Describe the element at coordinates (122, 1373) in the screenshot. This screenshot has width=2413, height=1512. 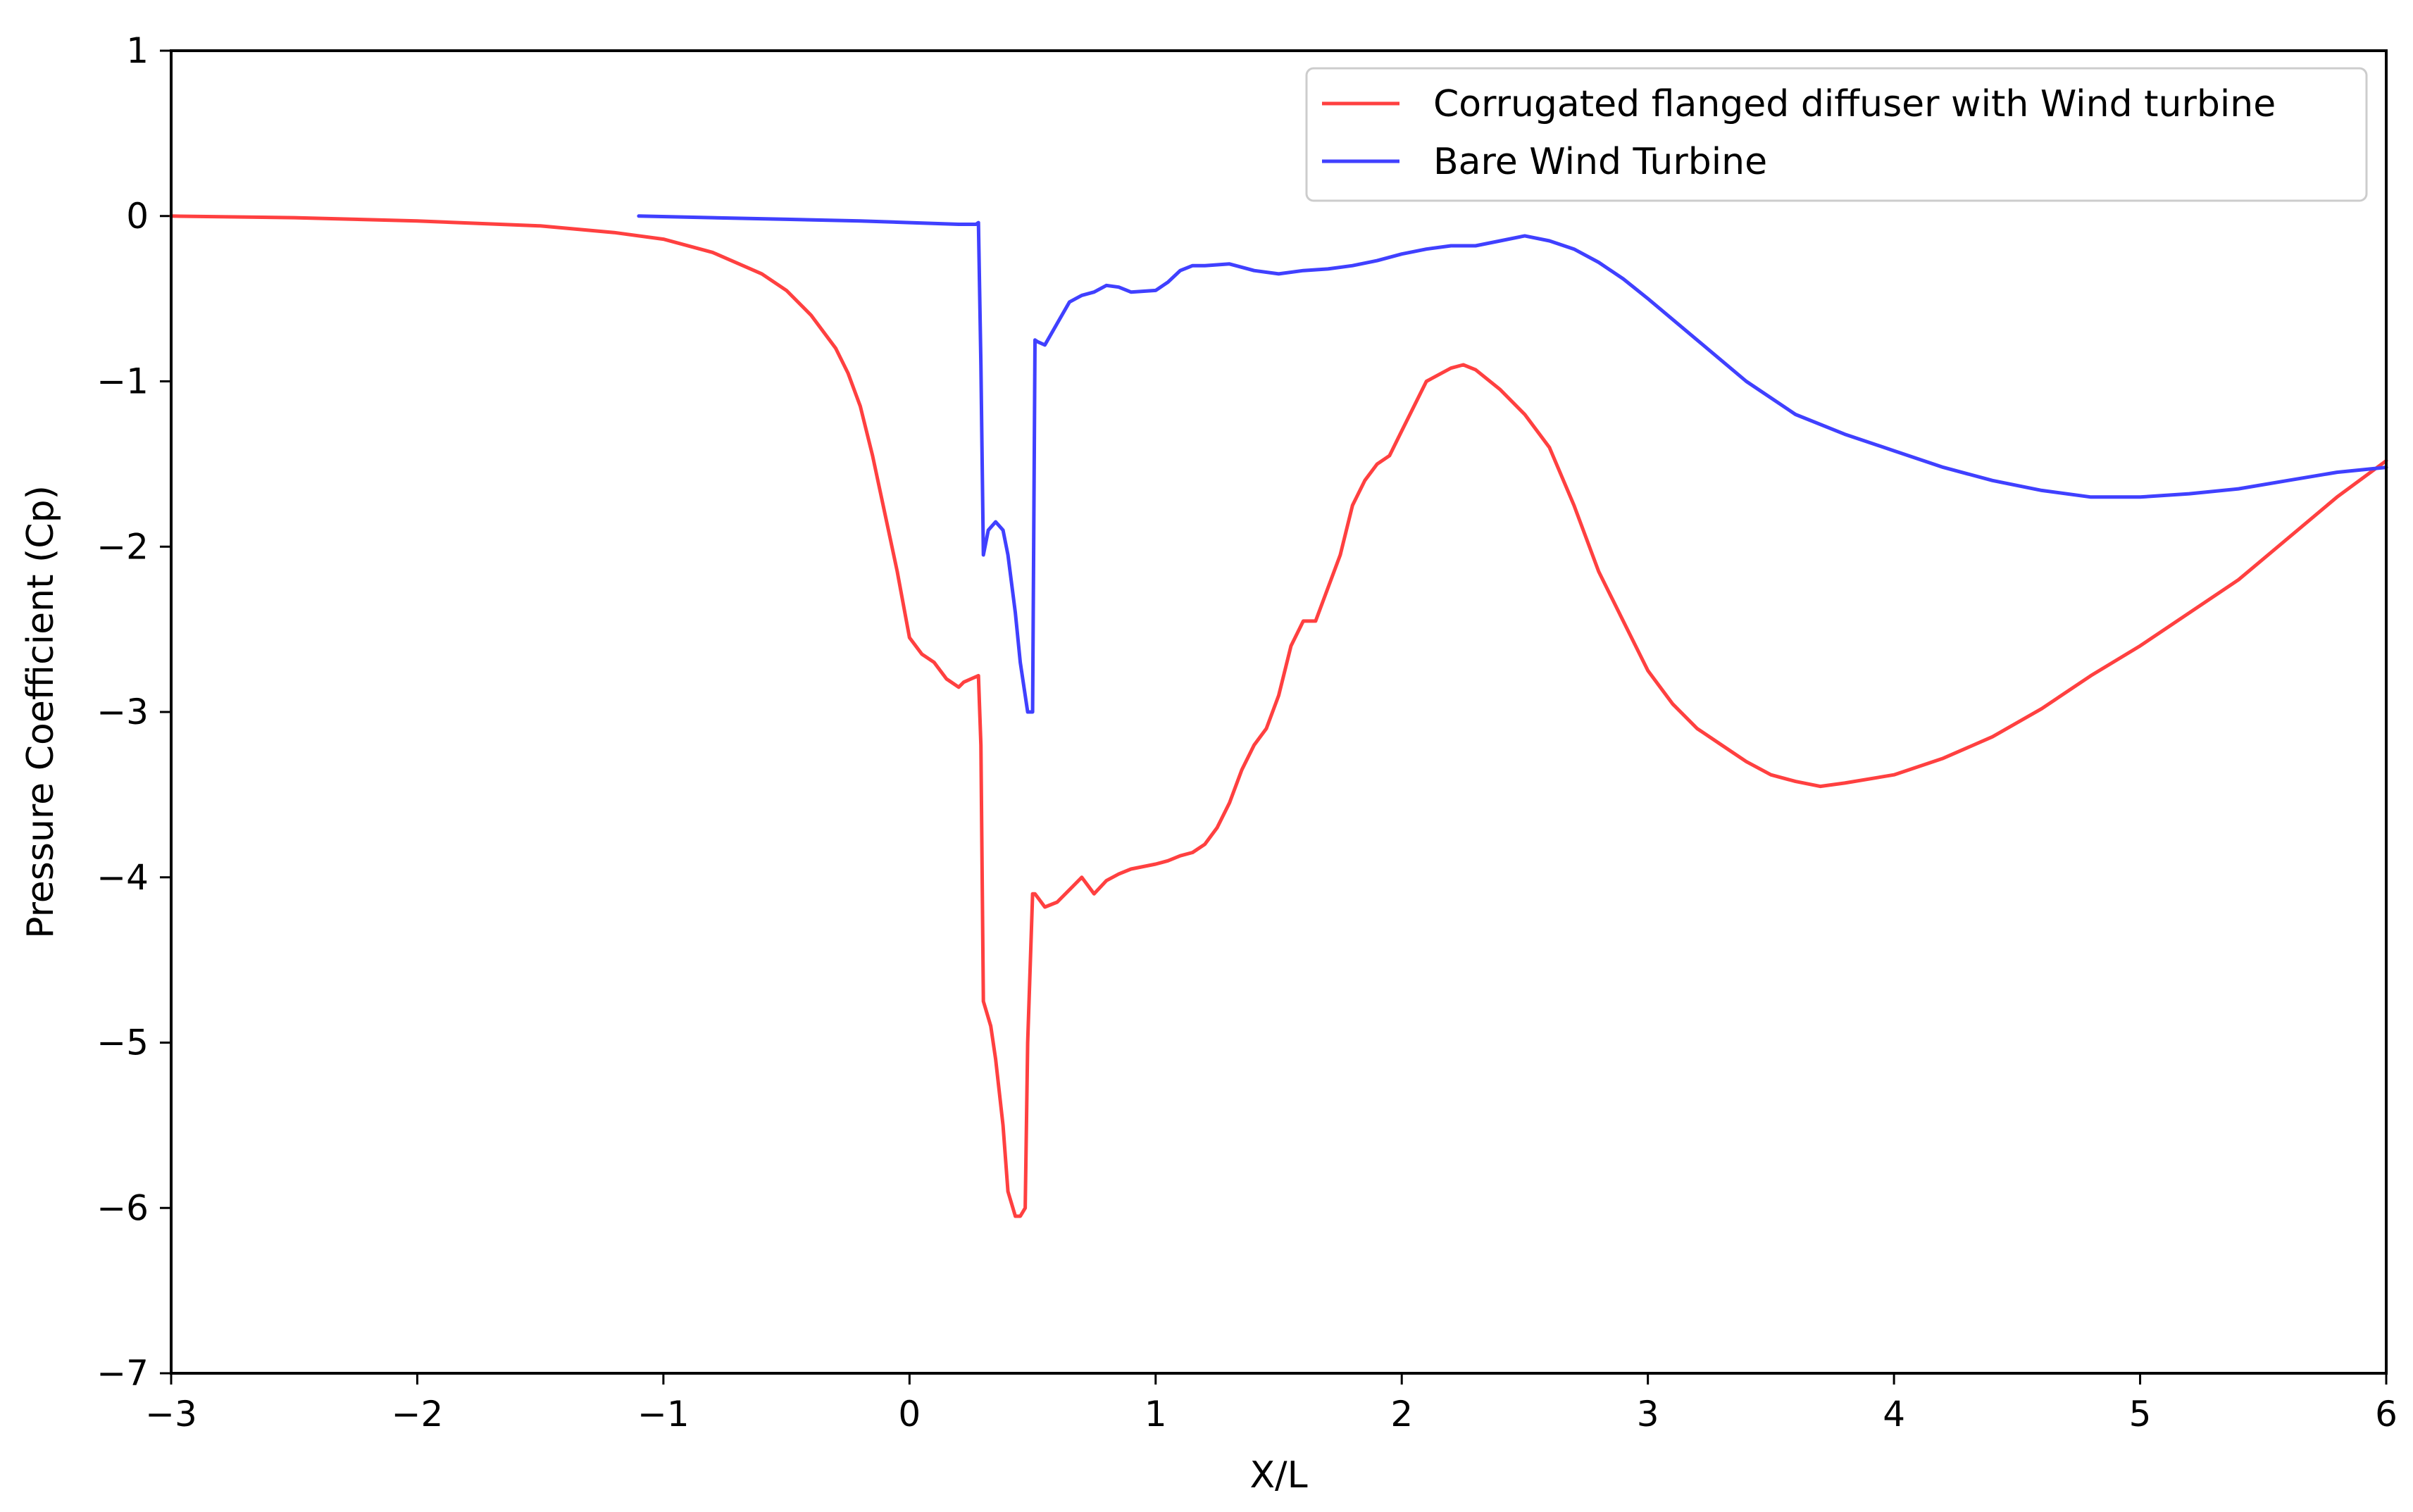
I see `y-tick-label: −7` at that location.